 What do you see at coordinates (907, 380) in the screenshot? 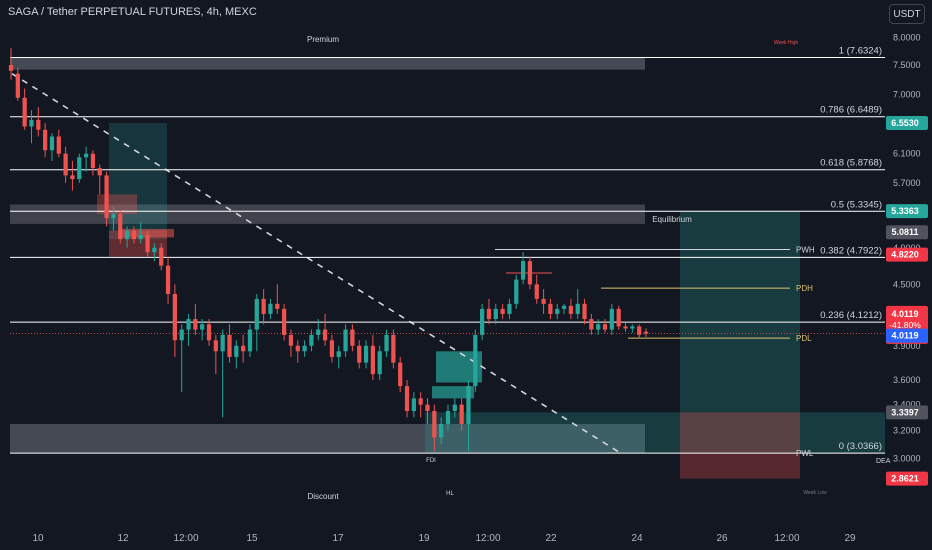
I see `y-tick-label: 3.6000` at bounding box center [907, 380].